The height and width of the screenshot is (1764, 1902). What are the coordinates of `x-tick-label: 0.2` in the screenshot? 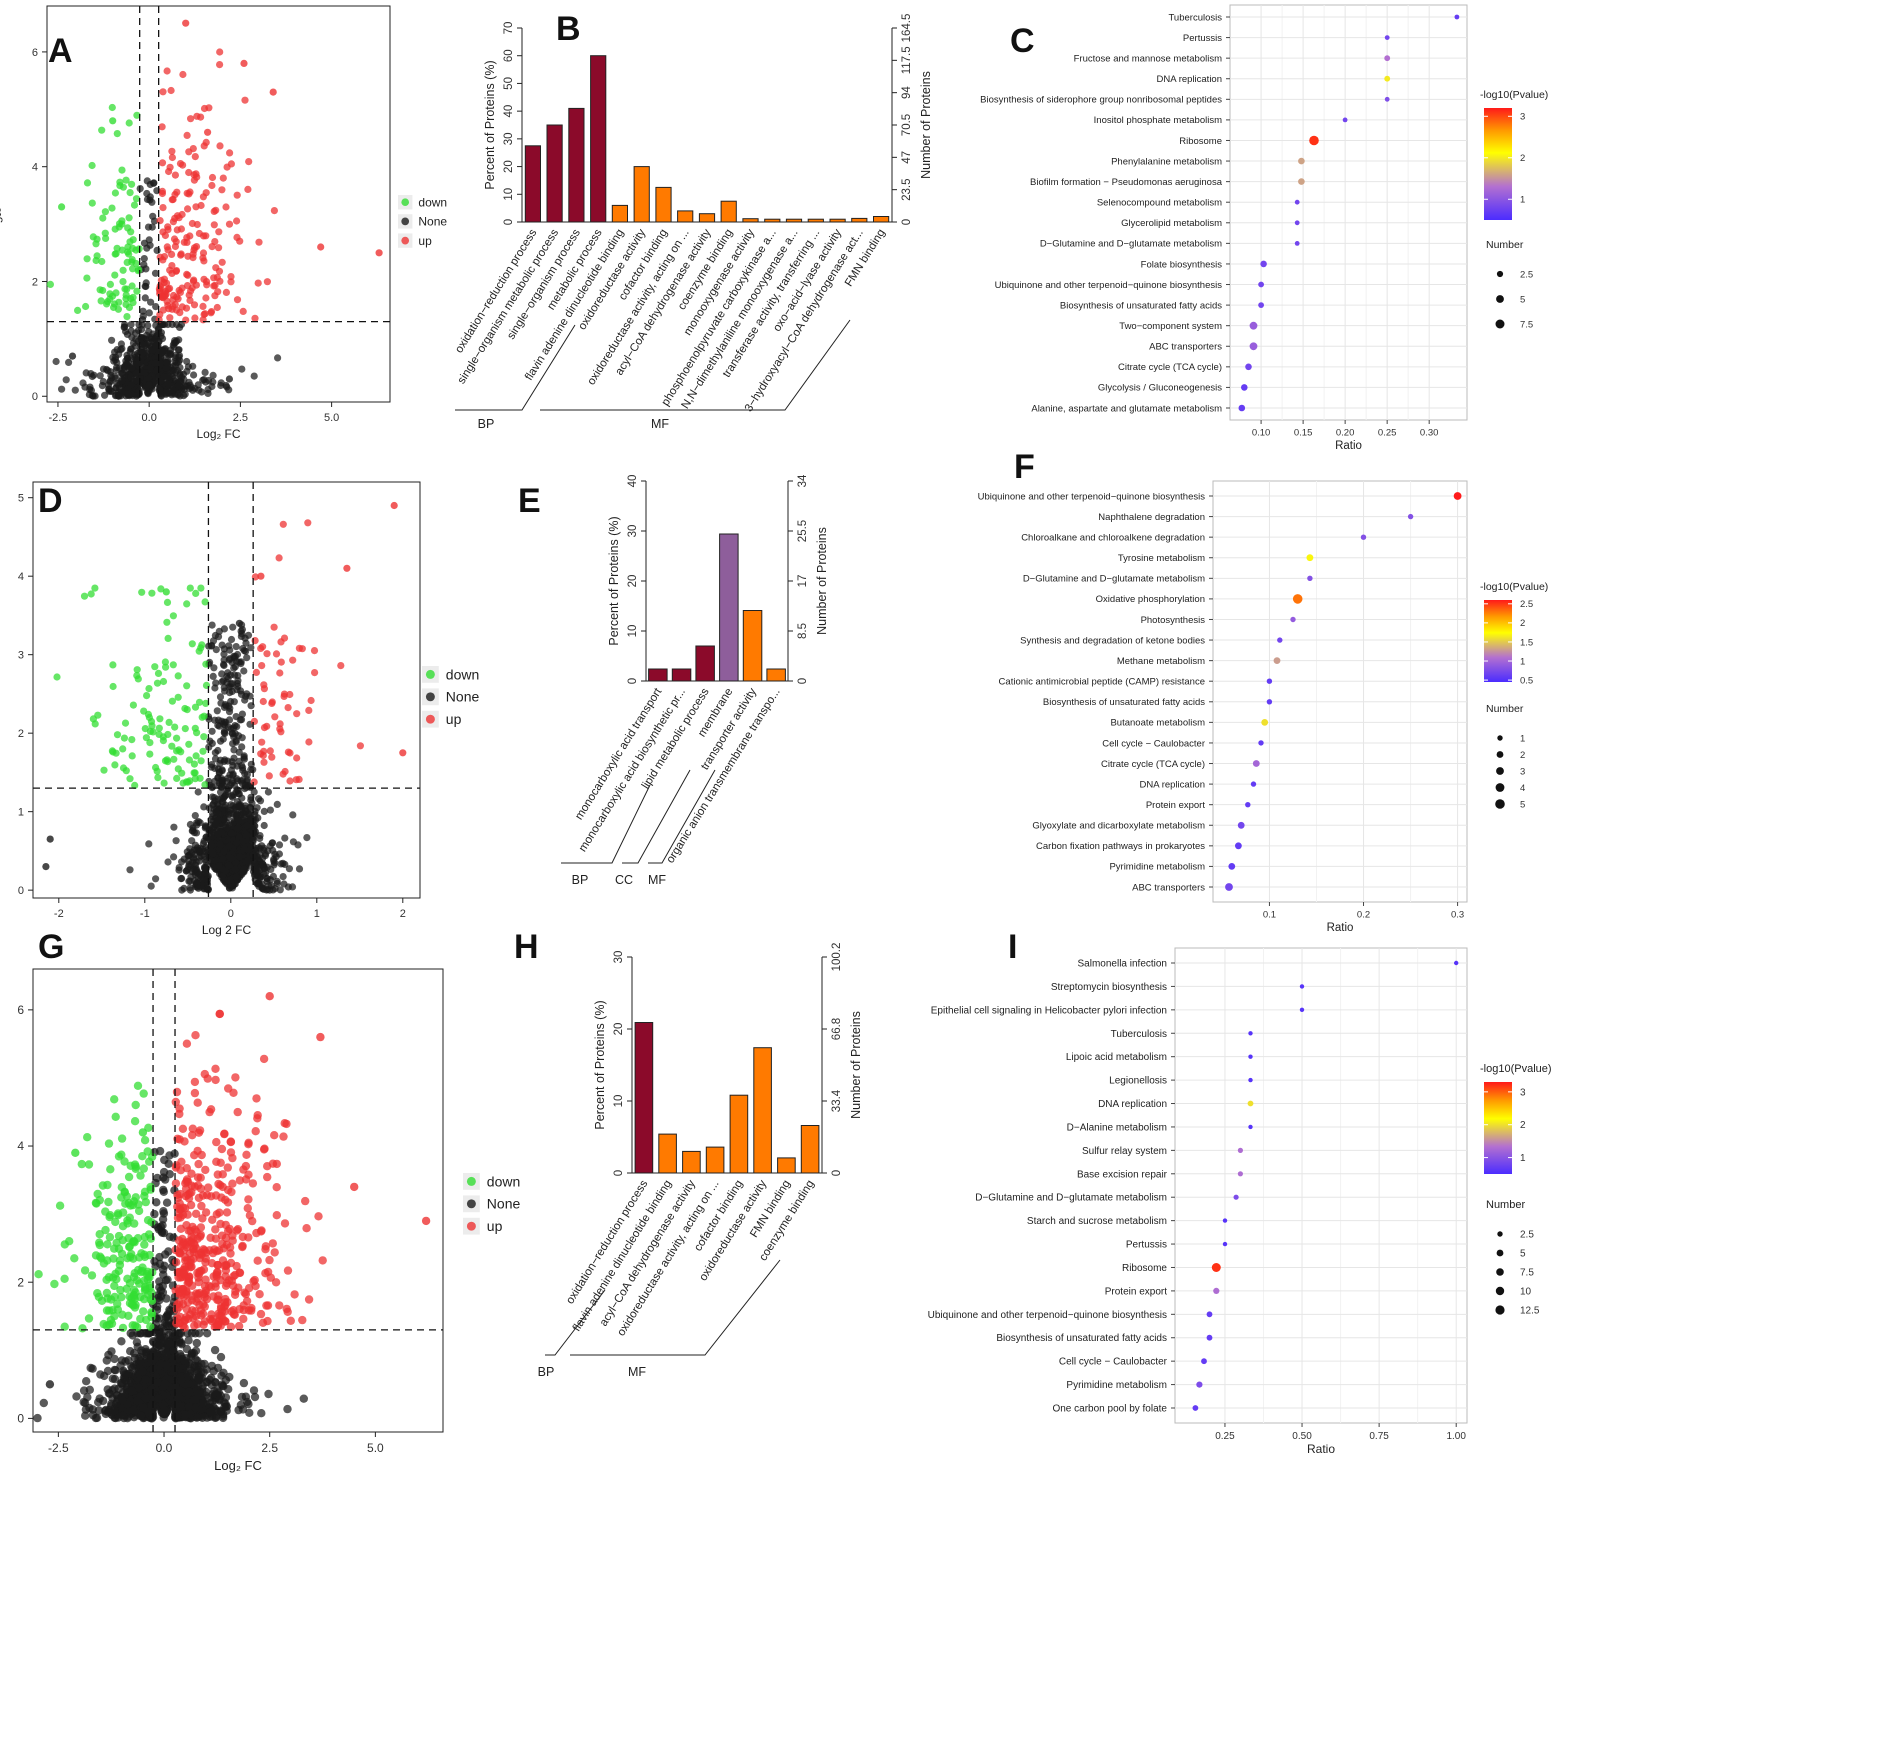 It's located at (1363, 915).